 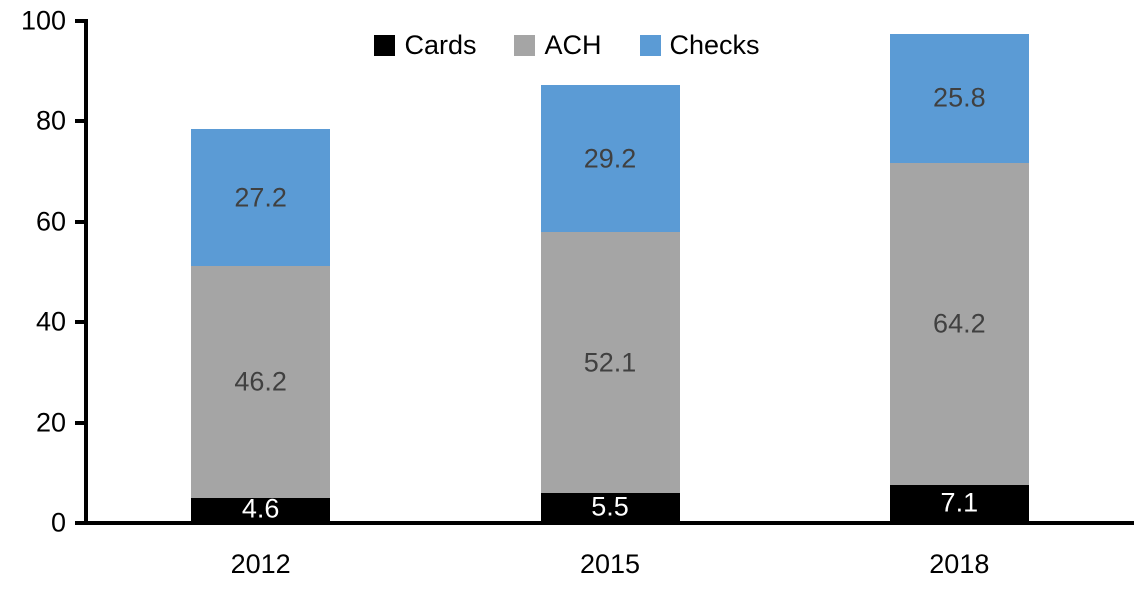 I want to click on bar-segment-checks-2015, so click(x=610, y=158).